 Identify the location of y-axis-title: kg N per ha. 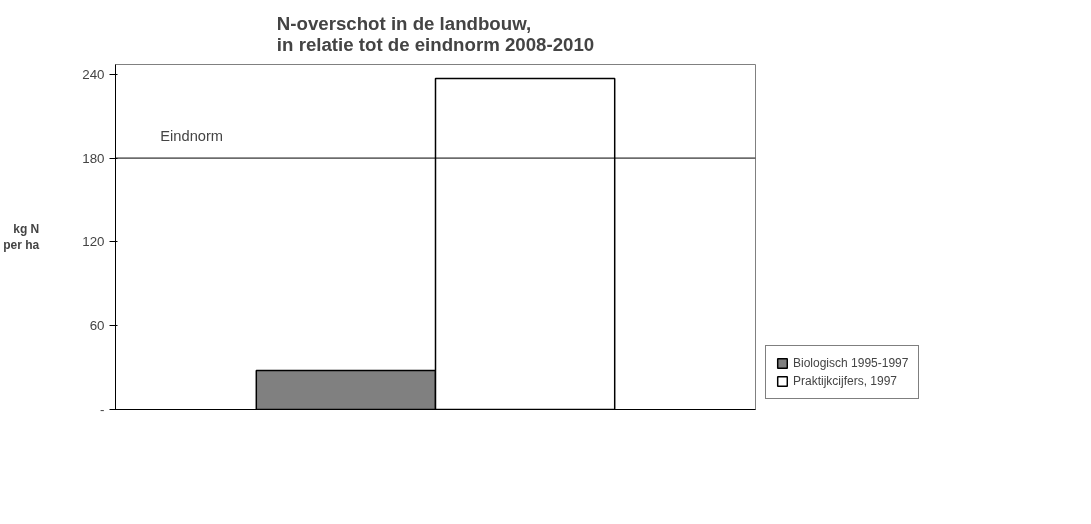
(21, 237).